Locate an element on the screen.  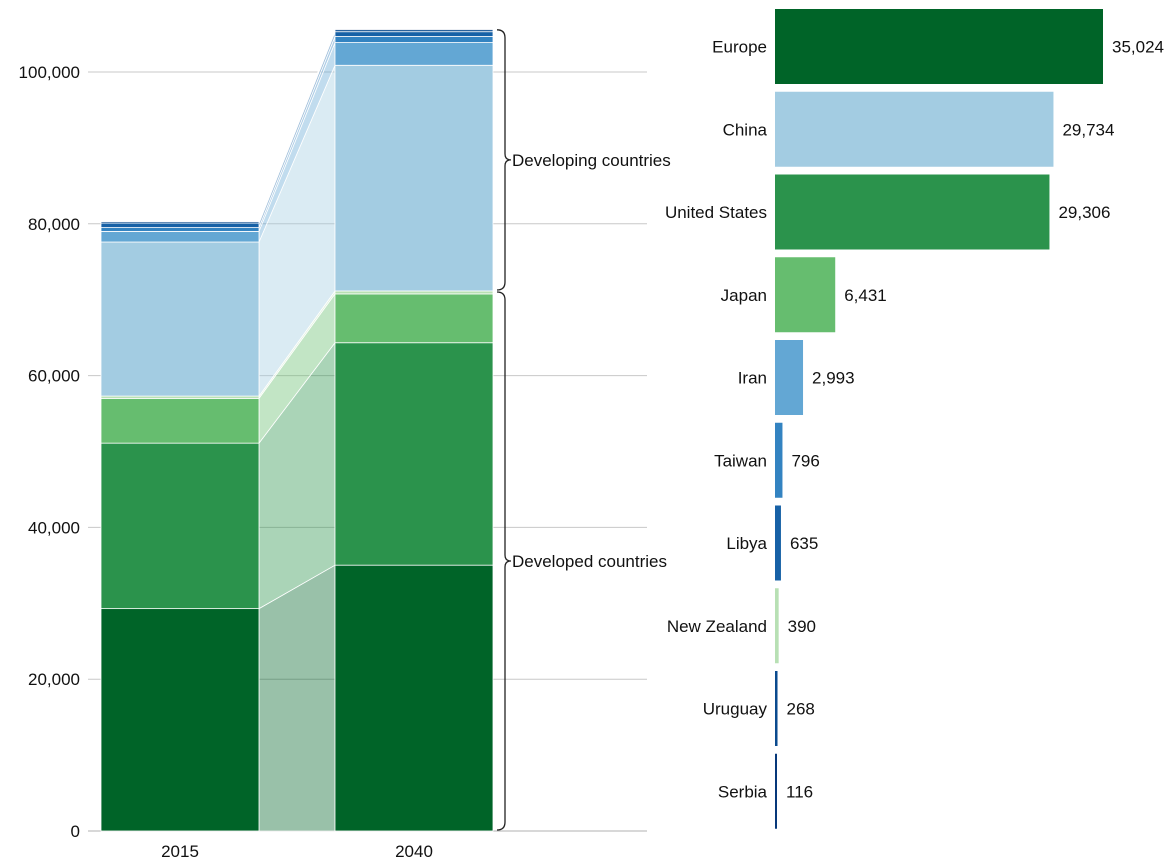
hbar-iran is located at coordinates (789, 377).